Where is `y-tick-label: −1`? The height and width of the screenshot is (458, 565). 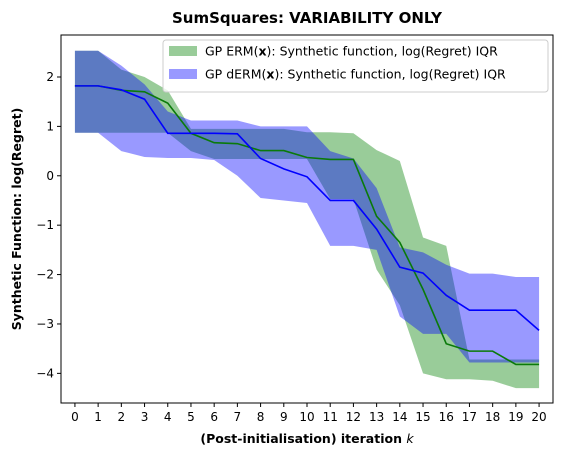 y-tick-label: −1 is located at coordinates (45, 225).